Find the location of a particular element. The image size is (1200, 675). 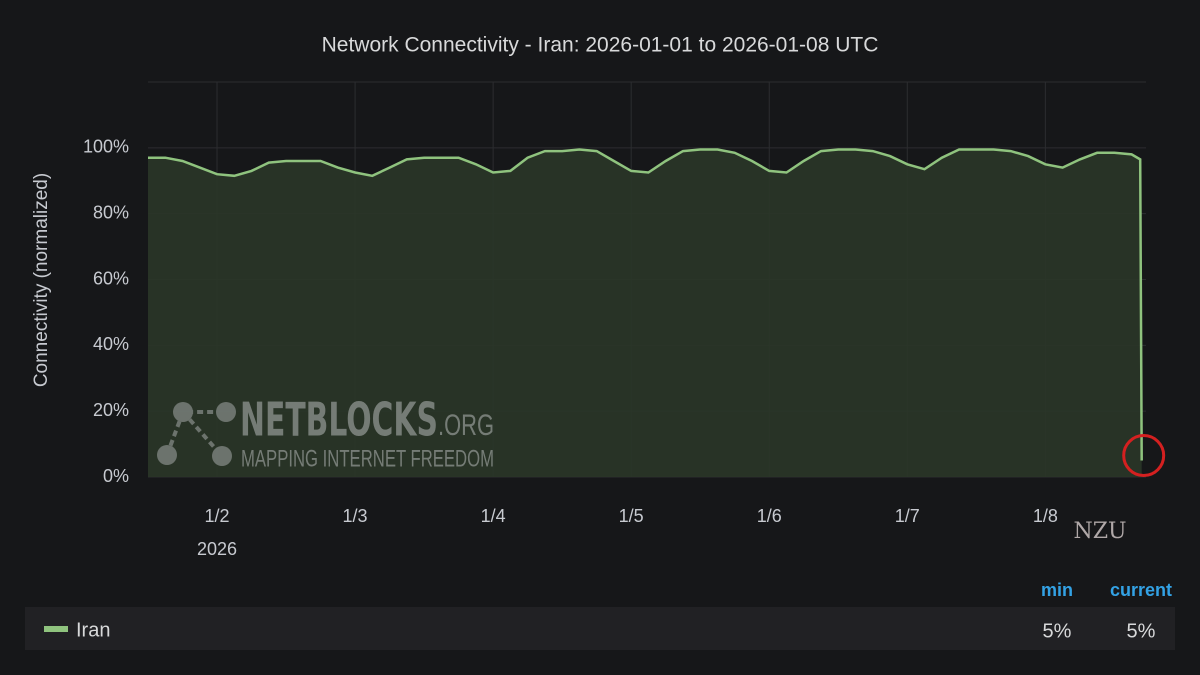

watermark-name: NETBLOCKS is located at coordinates (339, 420).